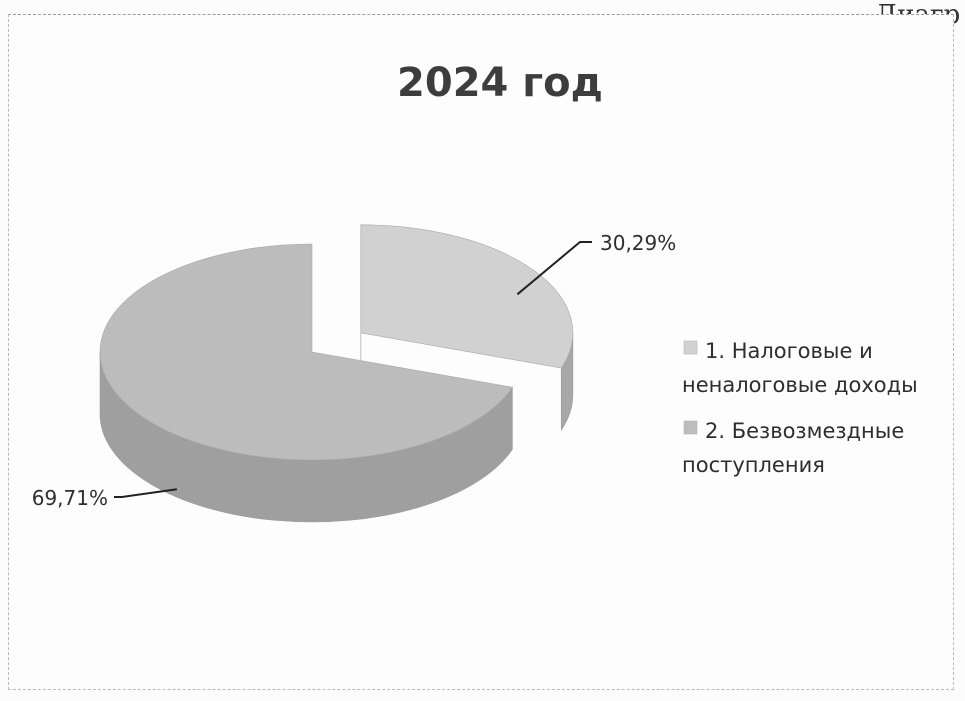 This screenshot has height=701, width=965. What do you see at coordinates (789, 351) in the screenshot?
I see `legend-label-1-line-1: 1. Налоговые и` at bounding box center [789, 351].